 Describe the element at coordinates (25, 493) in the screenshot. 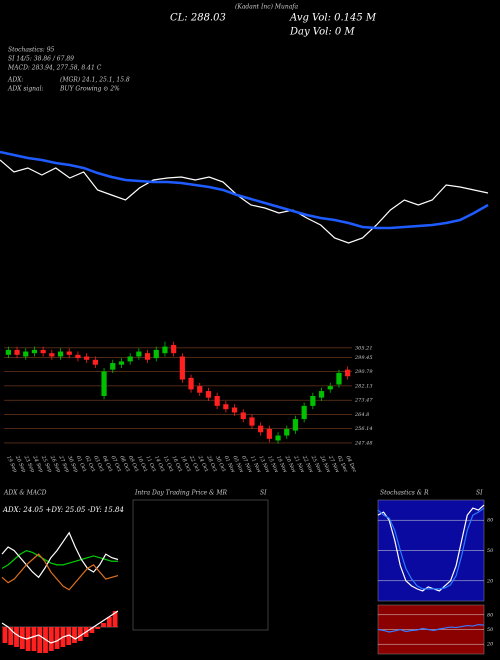

I see `panel-title: ADX & MACD` at that location.